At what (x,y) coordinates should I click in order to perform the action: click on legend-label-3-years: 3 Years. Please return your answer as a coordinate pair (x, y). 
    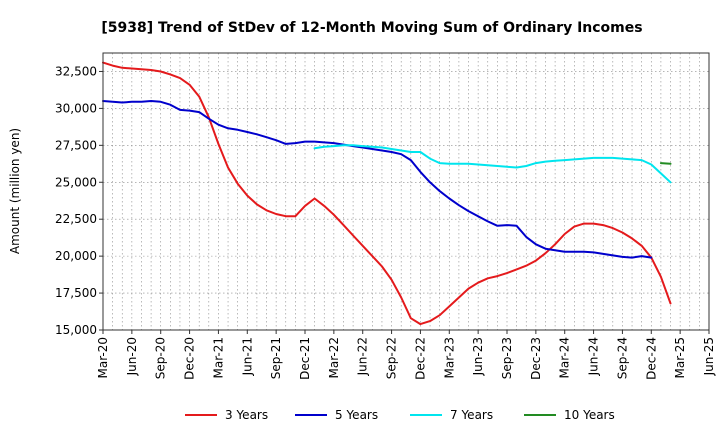
    Looking at the image, I should click on (246, 415).